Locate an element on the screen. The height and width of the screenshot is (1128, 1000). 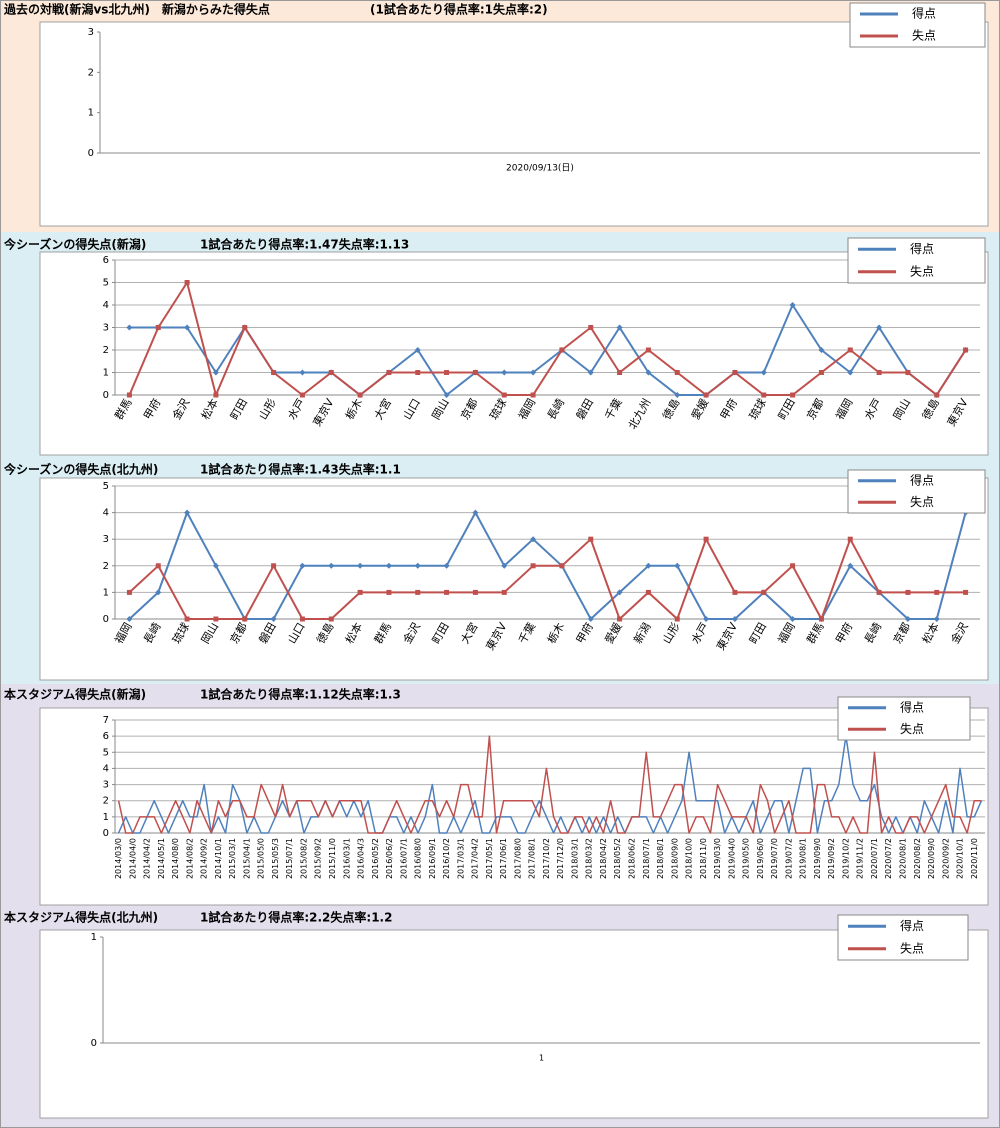
x-tick-label: 2018/03/1 is located at coordinates (574, 858).